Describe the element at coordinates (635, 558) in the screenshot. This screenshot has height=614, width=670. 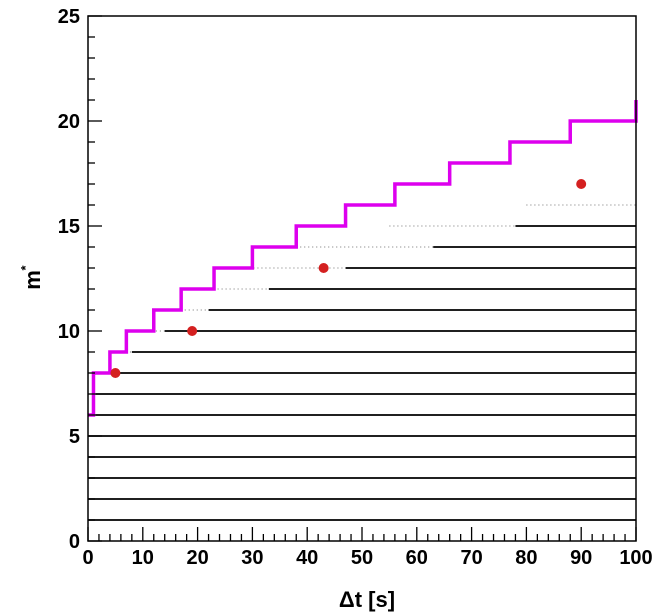
I see `x-tick-label: 100` at that location.